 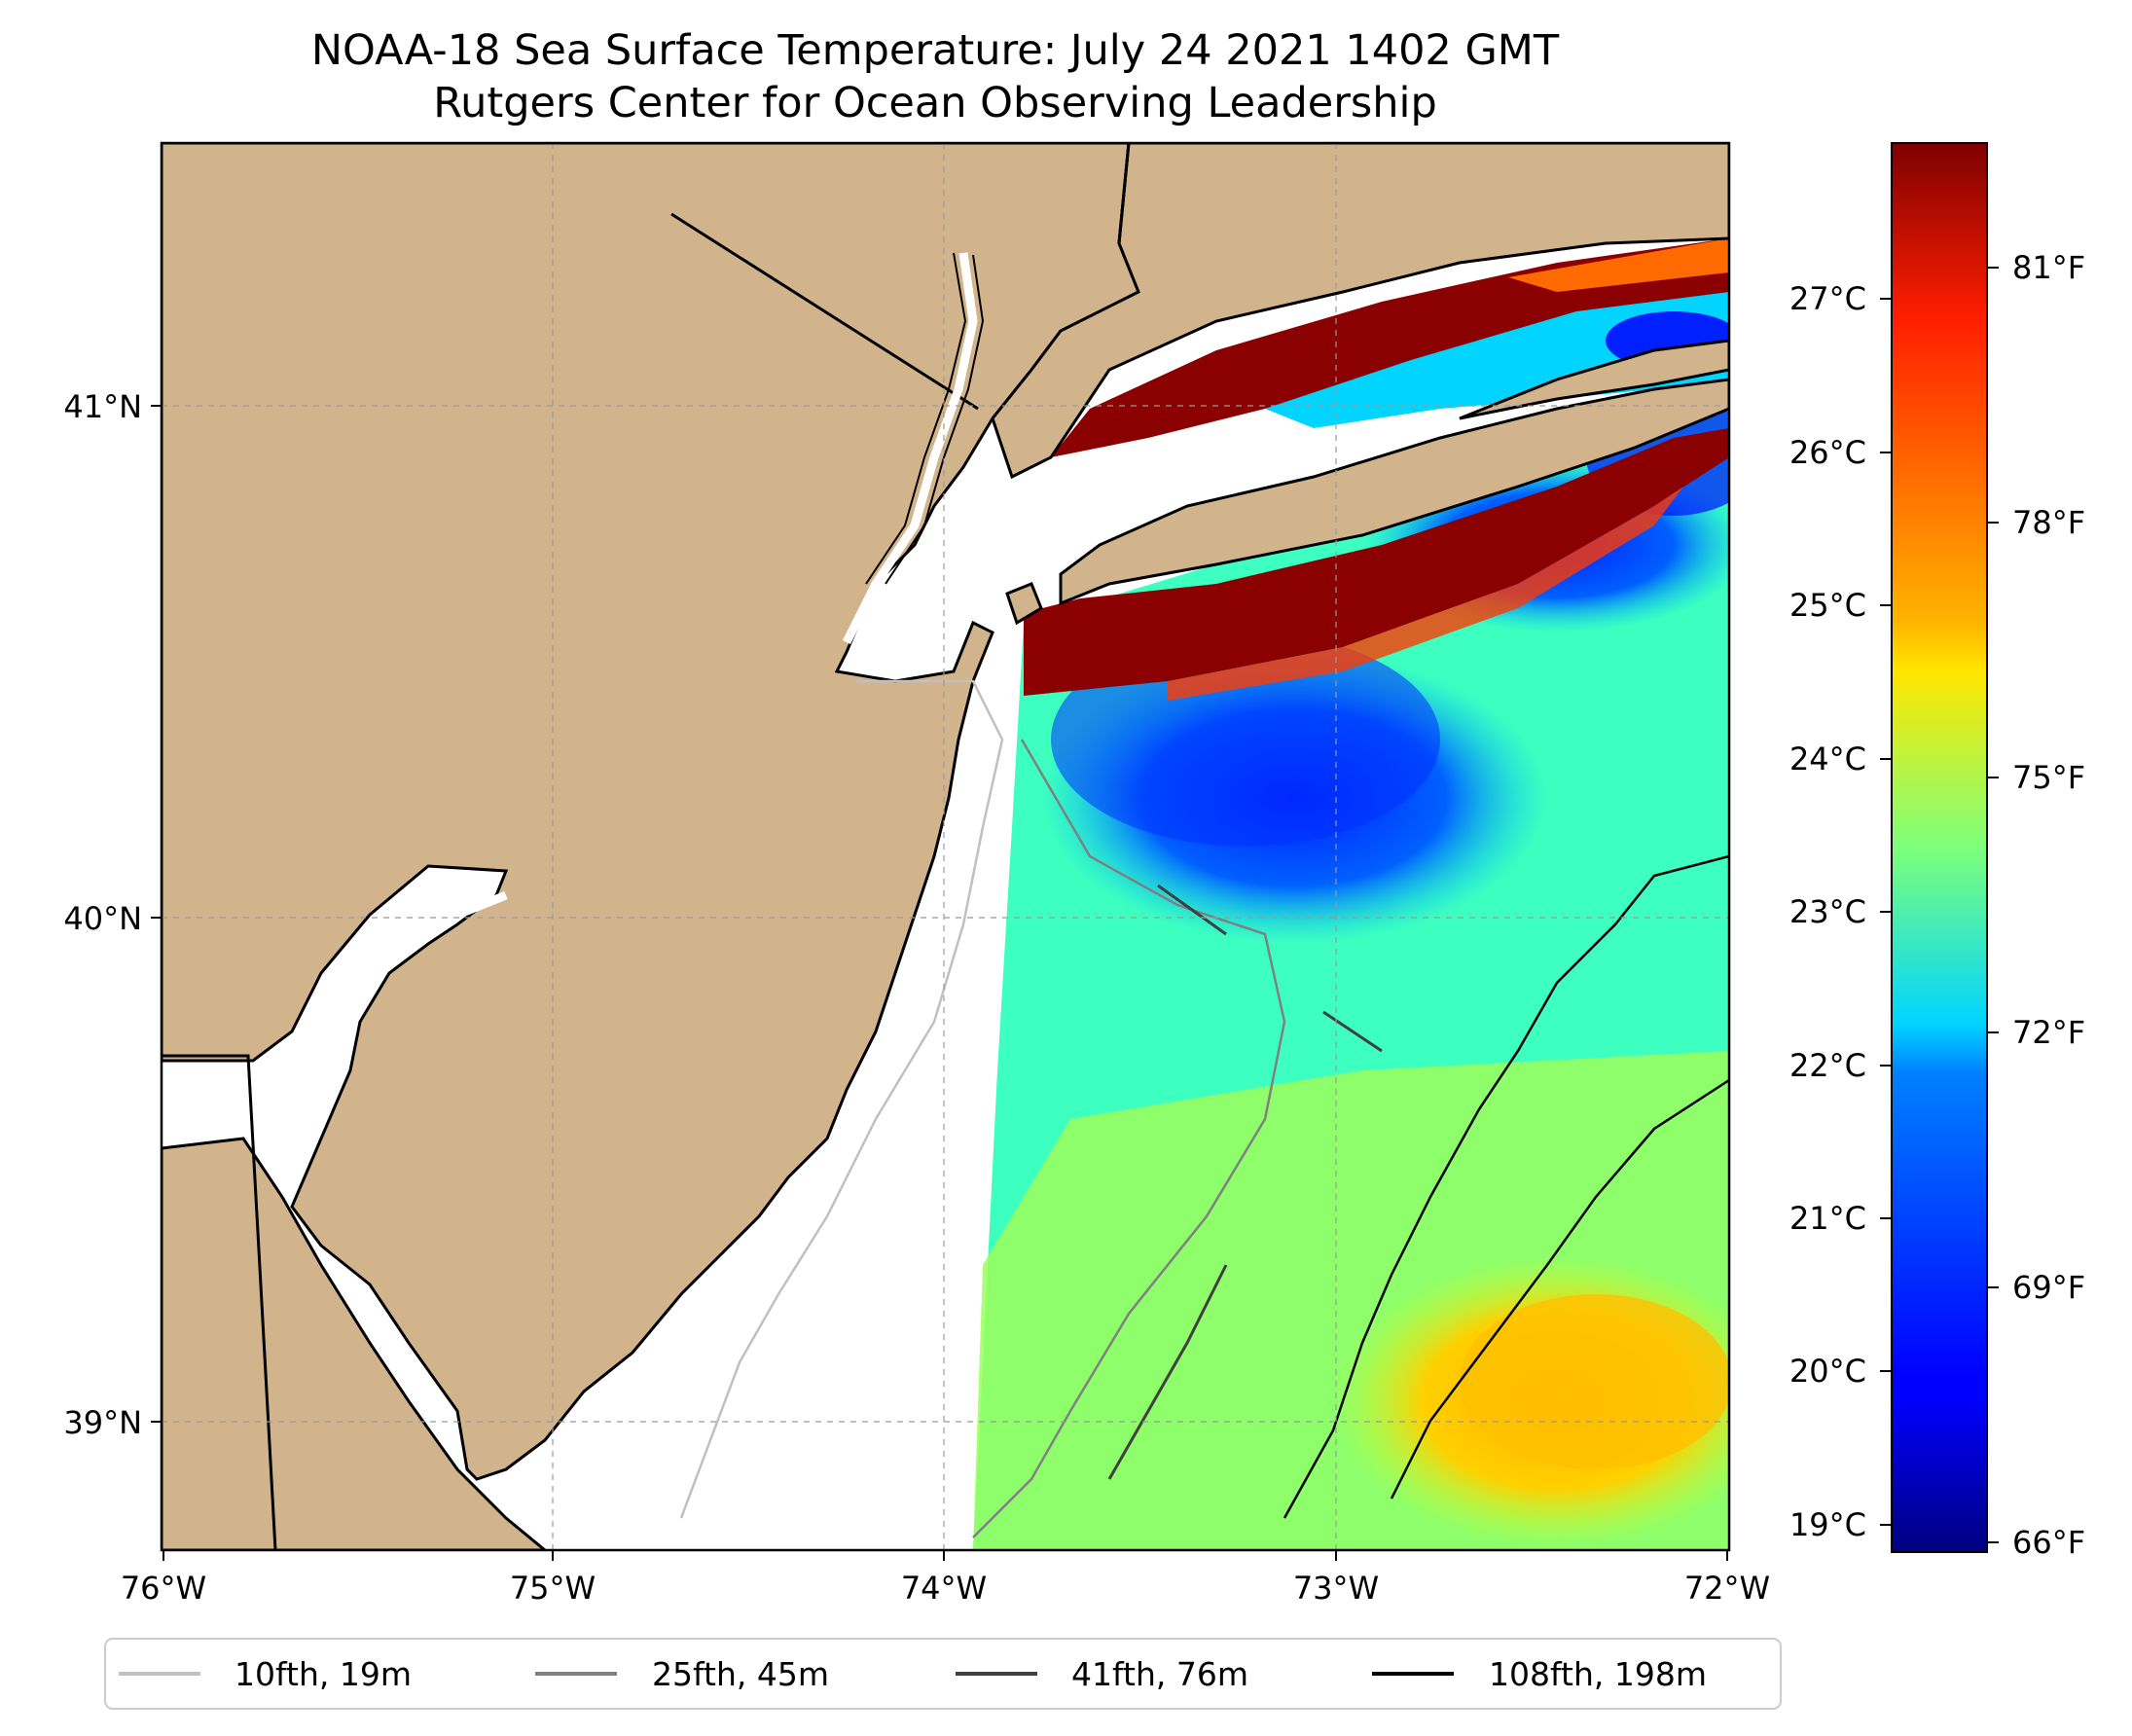 What do you see at coordinates (1886, 912) in the screenshot?
I see `celsius-ticks` at bounding box center [1886, 912].